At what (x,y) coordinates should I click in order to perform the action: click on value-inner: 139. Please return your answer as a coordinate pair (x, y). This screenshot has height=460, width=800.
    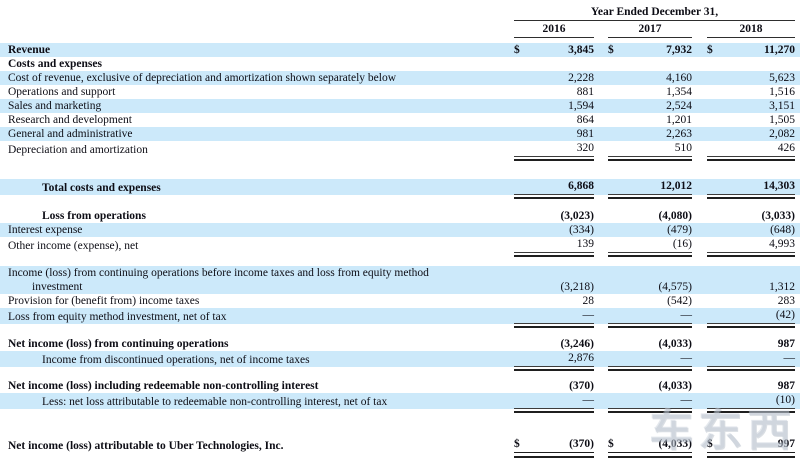
    Looking at the image, I should click on (554, 245).